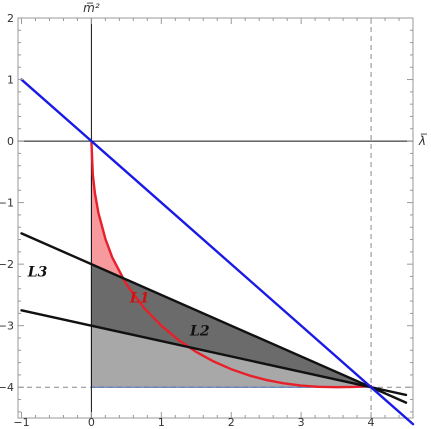 The image size is (431, 429). What do you see at coordinates (10, 141) in the screenshot?
I see `y-tick-label: 0` at bounding box center [10, 141].